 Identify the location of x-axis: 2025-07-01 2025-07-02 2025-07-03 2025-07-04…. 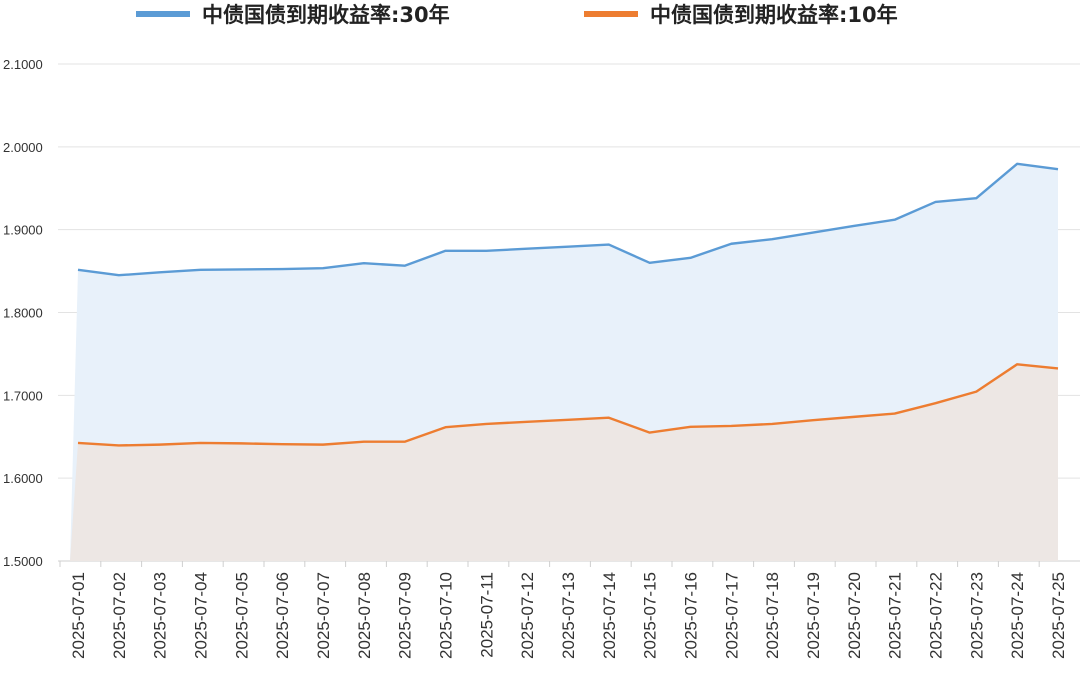
(563, 610).